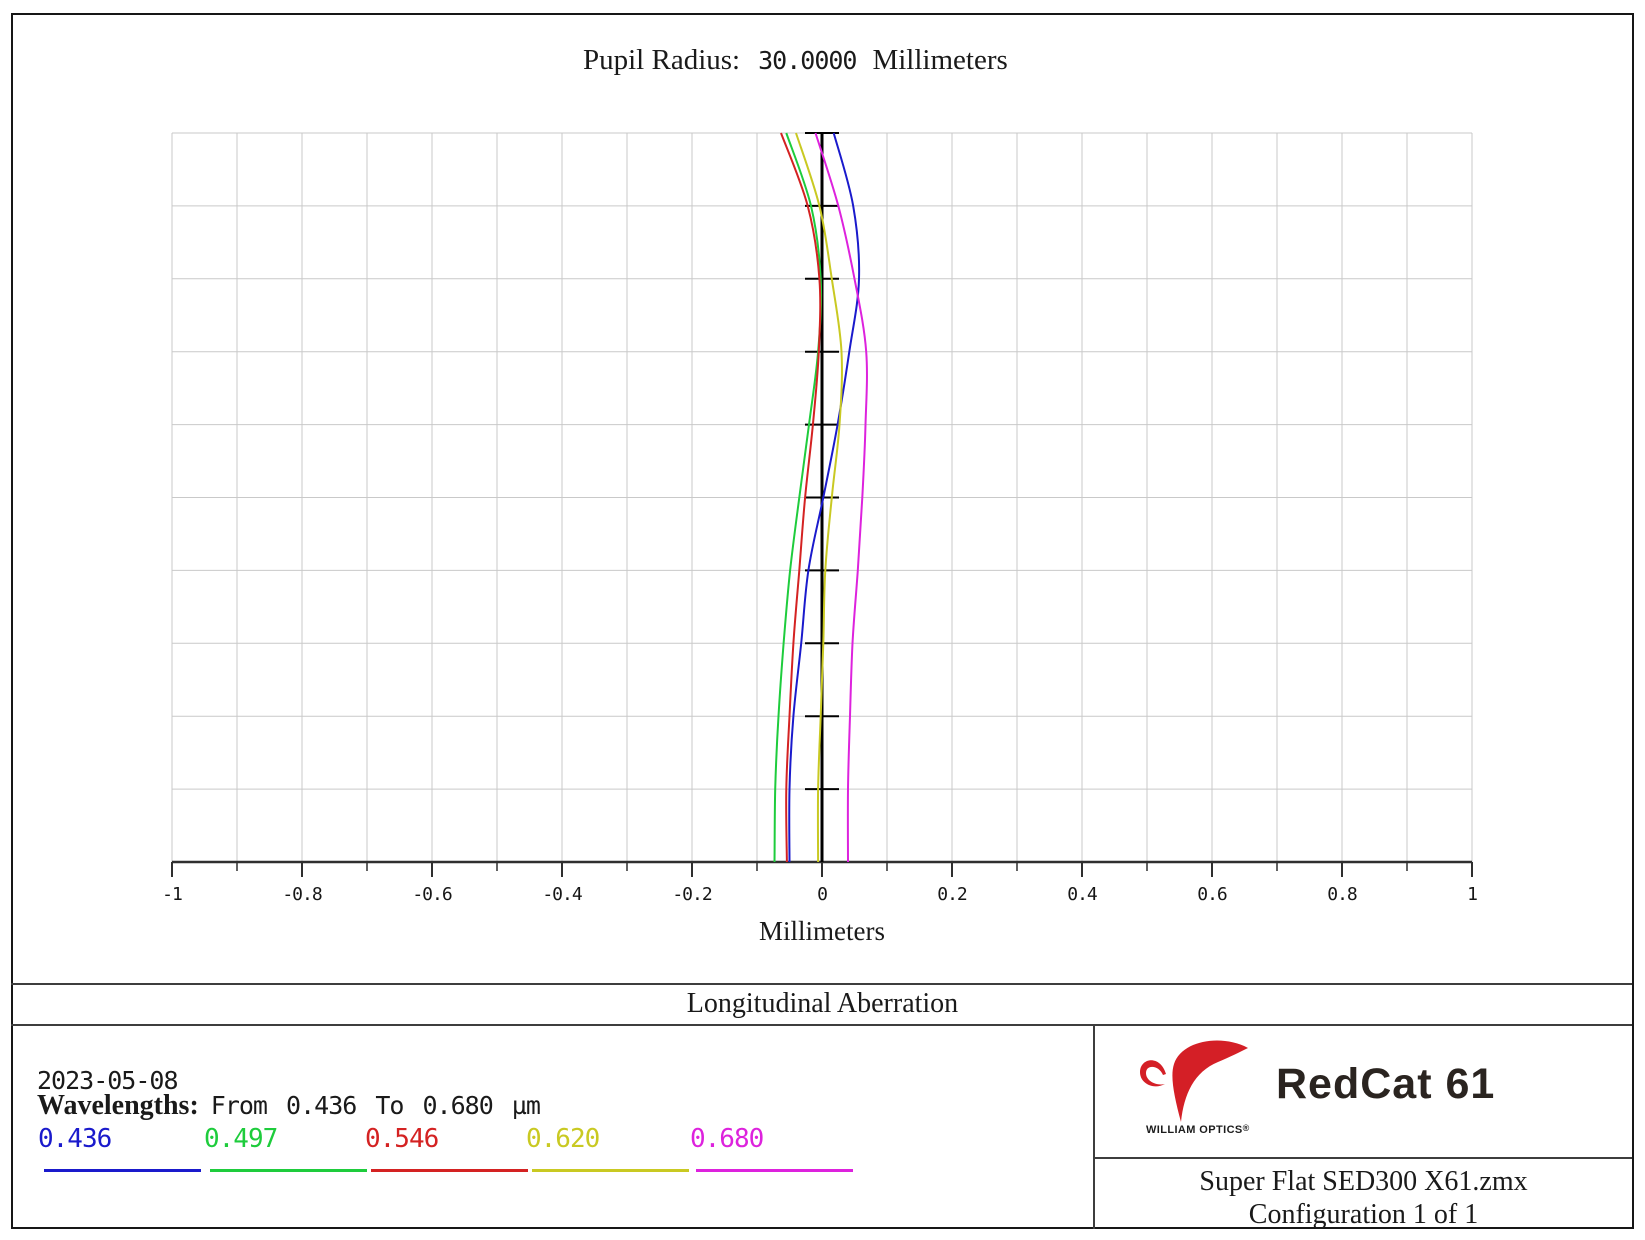 The width and height of the screenshot is (1645, 1240). Describe the element at coordinates (1362, 1158) in the screenshot. I see `title-block-horizontal-divider` at that location.